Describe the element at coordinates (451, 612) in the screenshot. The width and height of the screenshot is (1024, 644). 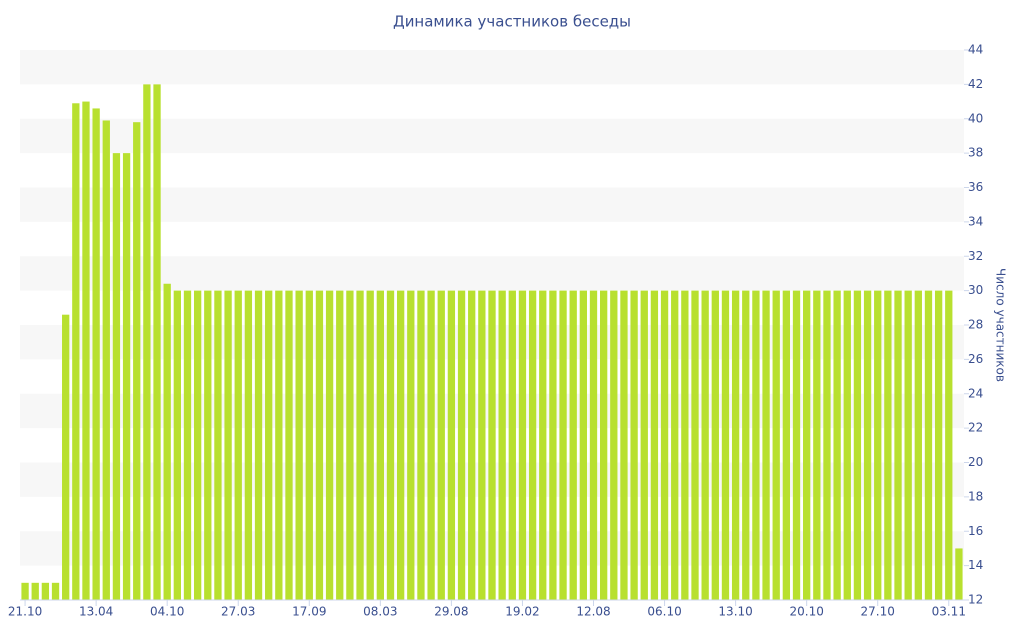
I see `x-tick-label: 29.08` at that location.